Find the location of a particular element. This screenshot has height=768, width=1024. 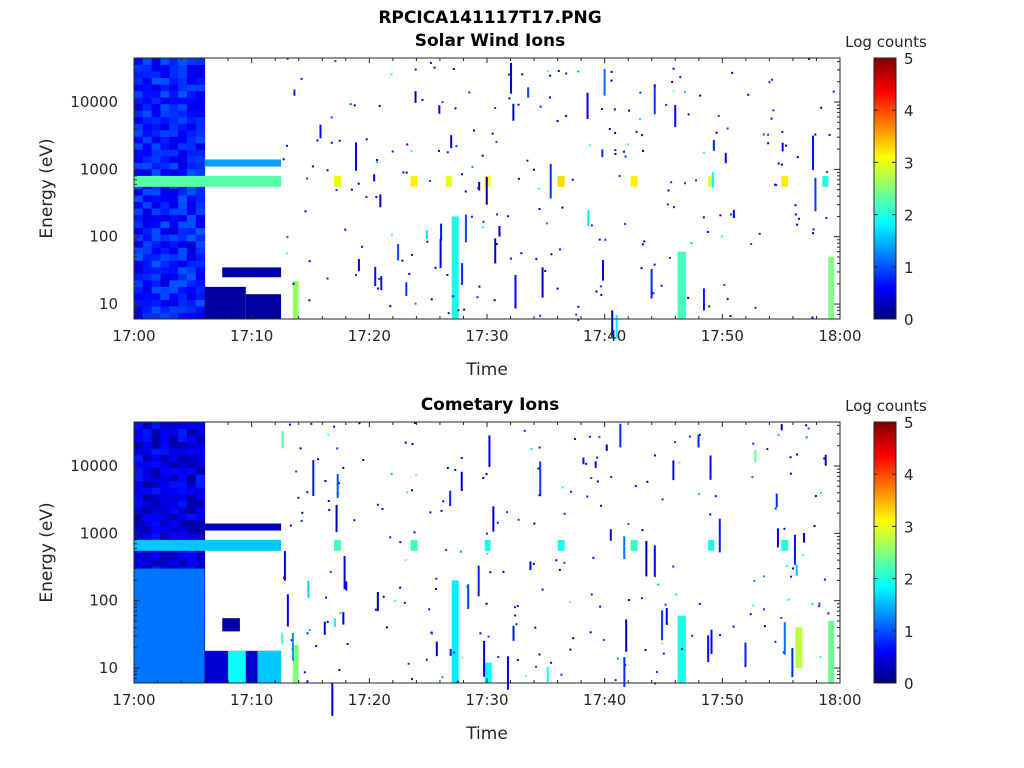

y-tick-label: 1000 is located at coordinates (99, 533).